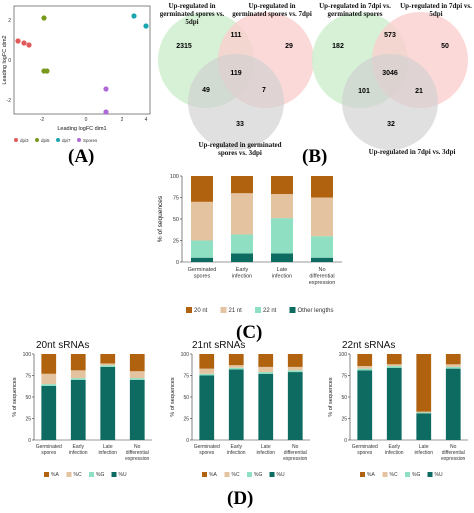 This screenshot has width=474, height=513. I want to click on nt22-chart-category-label: expression, so click(453, 459).